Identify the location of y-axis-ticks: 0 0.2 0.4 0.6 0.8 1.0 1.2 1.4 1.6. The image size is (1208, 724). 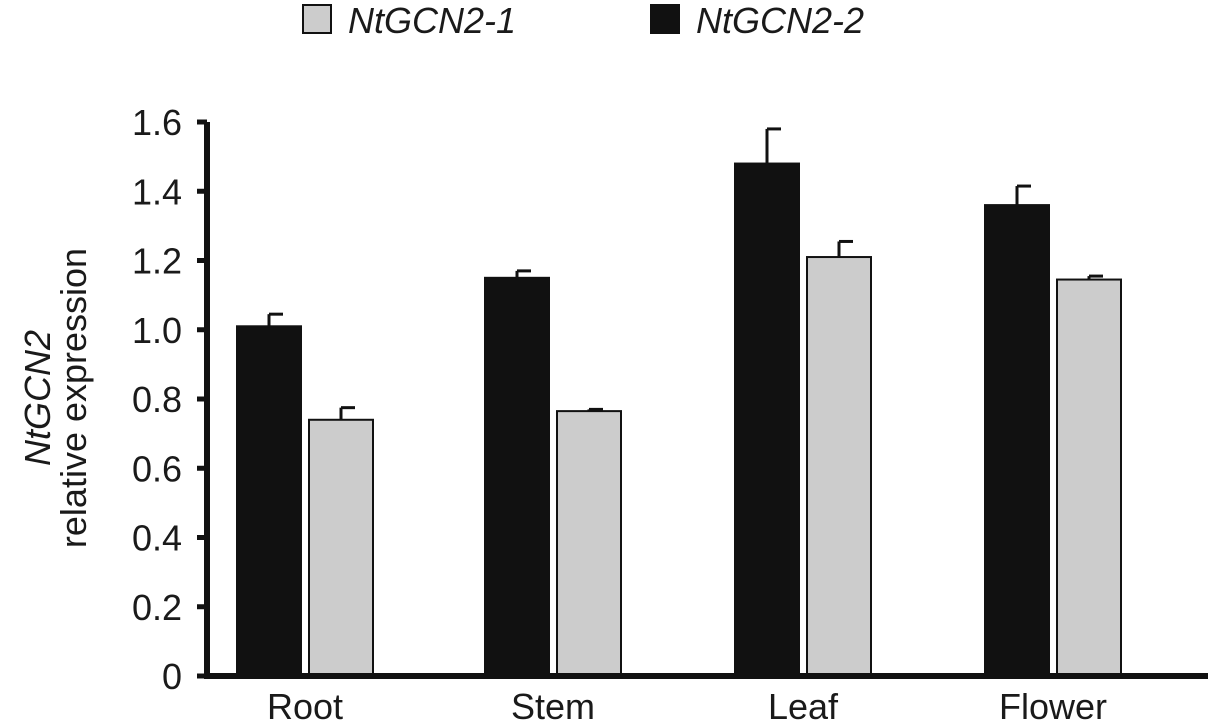
(169, 399).